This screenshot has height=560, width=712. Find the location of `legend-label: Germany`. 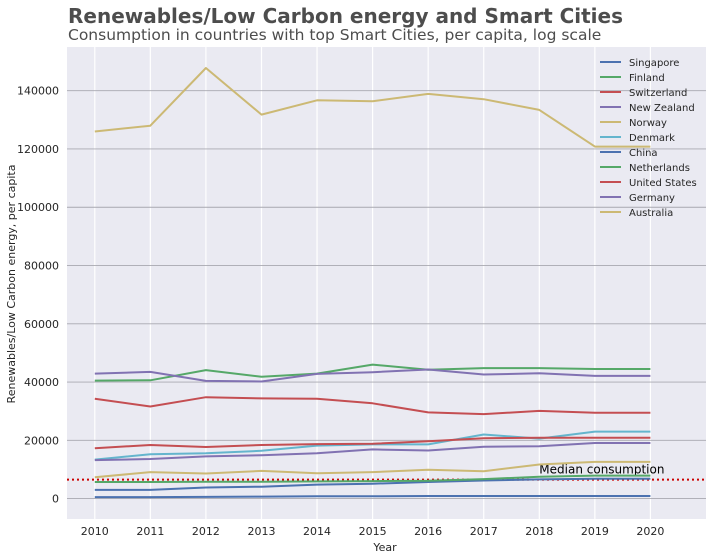

legend-label: Germany is located at coordinates (652, 198).